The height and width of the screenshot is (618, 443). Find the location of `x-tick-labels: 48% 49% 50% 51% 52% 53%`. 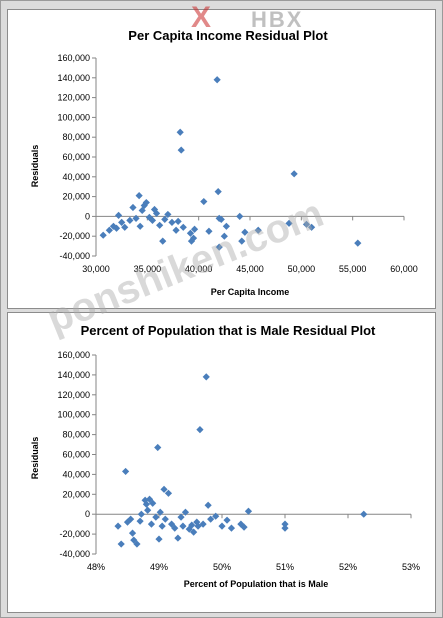

x-tick-labels: 48% 49% 50% 51% 52% 53% is located at coordinates (253, 567).